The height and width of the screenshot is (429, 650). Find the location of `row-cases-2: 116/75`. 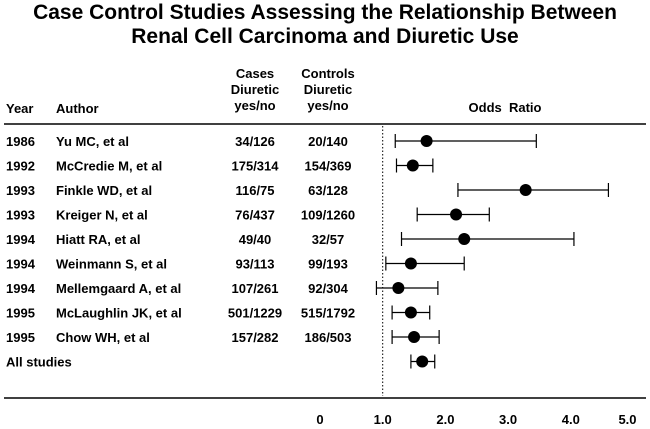

row-cases-2: 116/75 is located at coordinates (254, 190).